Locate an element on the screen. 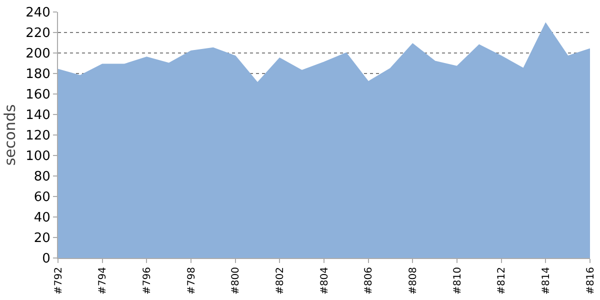 Image resolution: width=600 pixels, height=300 pixels. x-tick-label: #810 is located at coordinates (458, 280).